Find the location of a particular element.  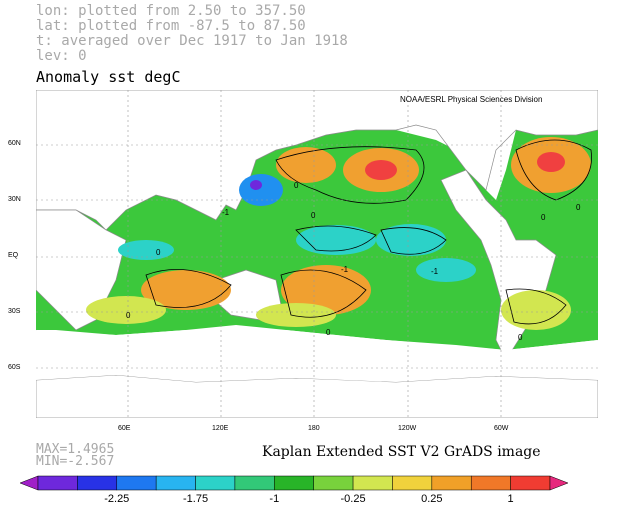

source-caption: Kaplan Extended SST V2 GrADS image is located at coordinates (401, 452).